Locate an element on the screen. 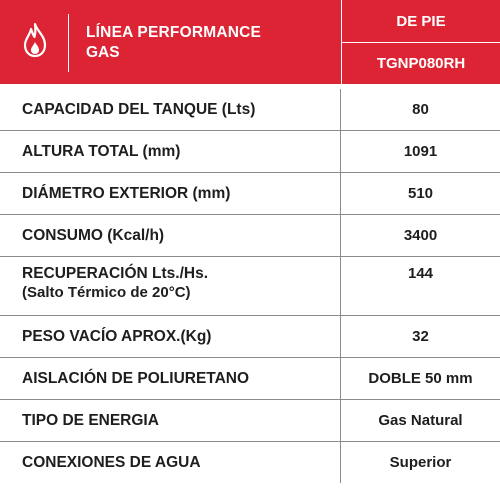 This screenshot has height=500, width=500. row-value: 80 is located at coordinates (420, 109).